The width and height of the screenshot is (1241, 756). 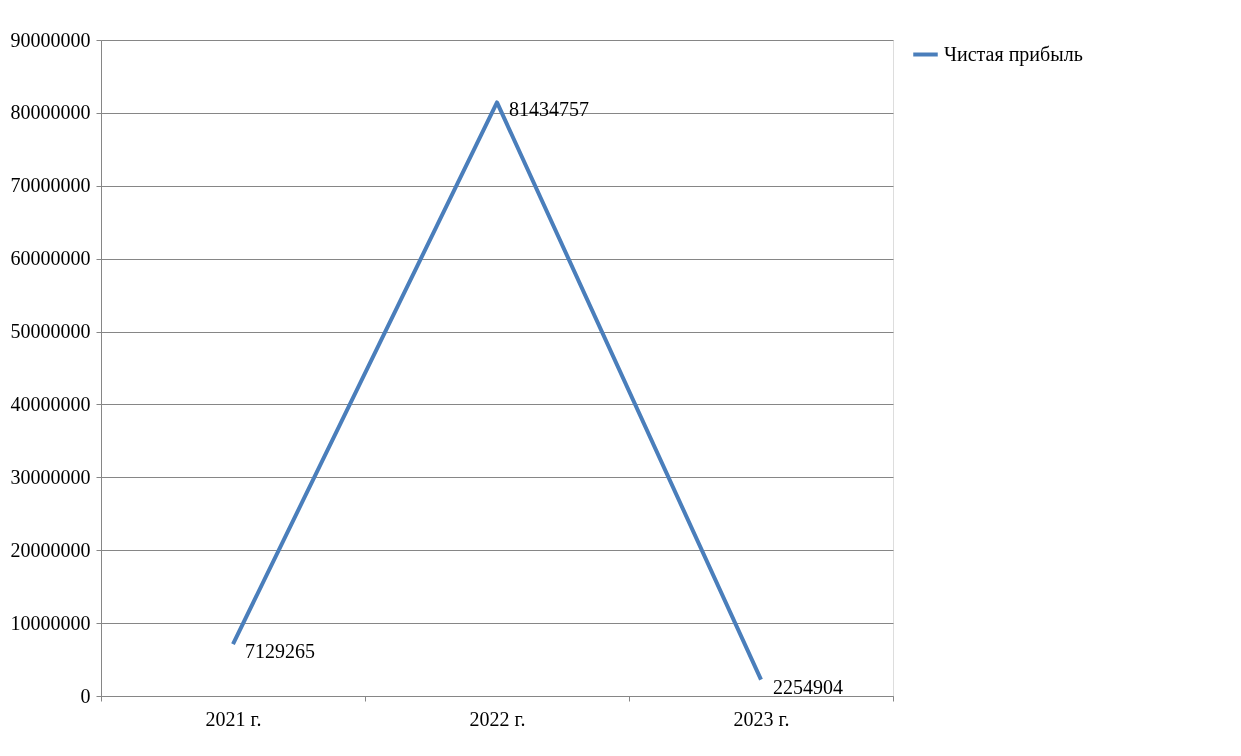 What do you see at coordinates (50, 476) in the screenshot?
I see `y-tick-label: 30000000` at bounding box center [50, 476].